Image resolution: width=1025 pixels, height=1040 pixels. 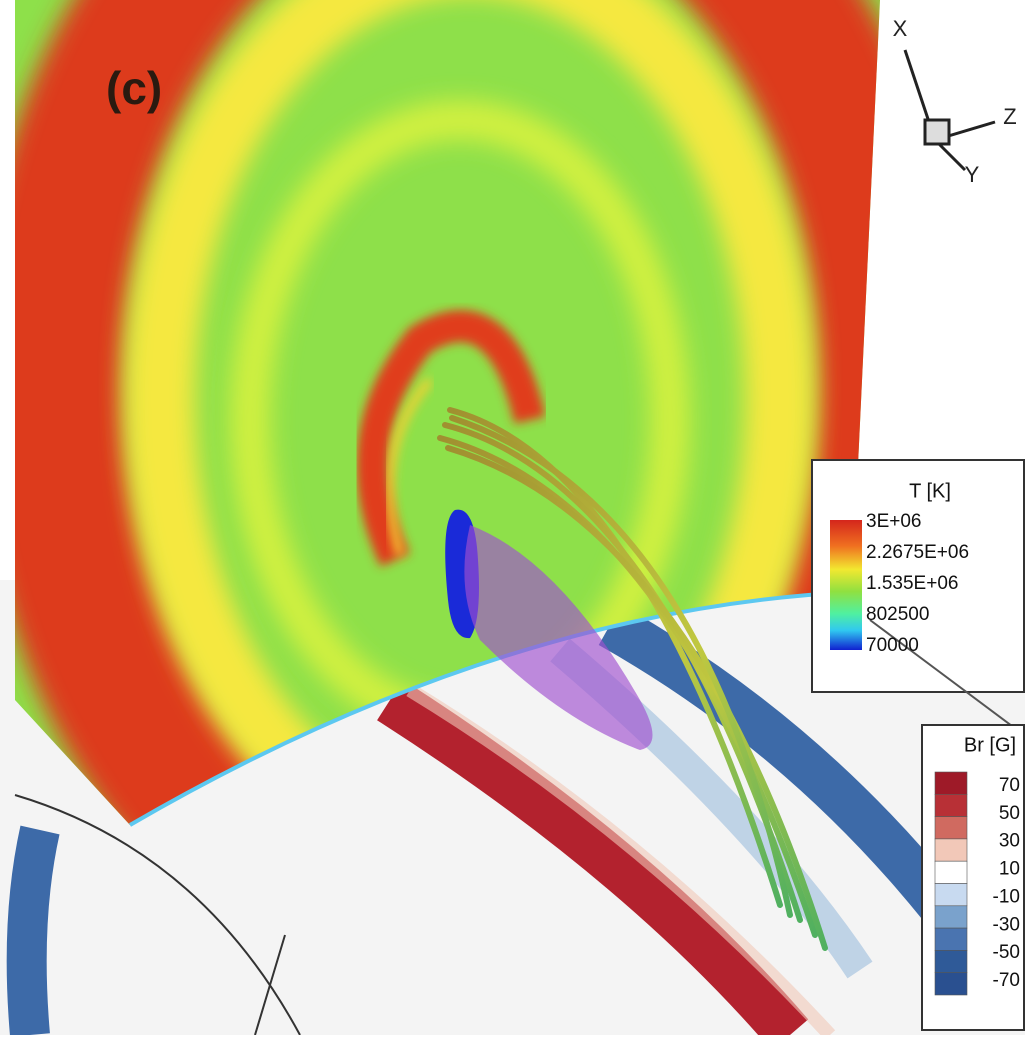 What do you see at coordinates (1009, 841) in the screenshot?
I see `legend-label: 30` at bounding box center [1009, 841].